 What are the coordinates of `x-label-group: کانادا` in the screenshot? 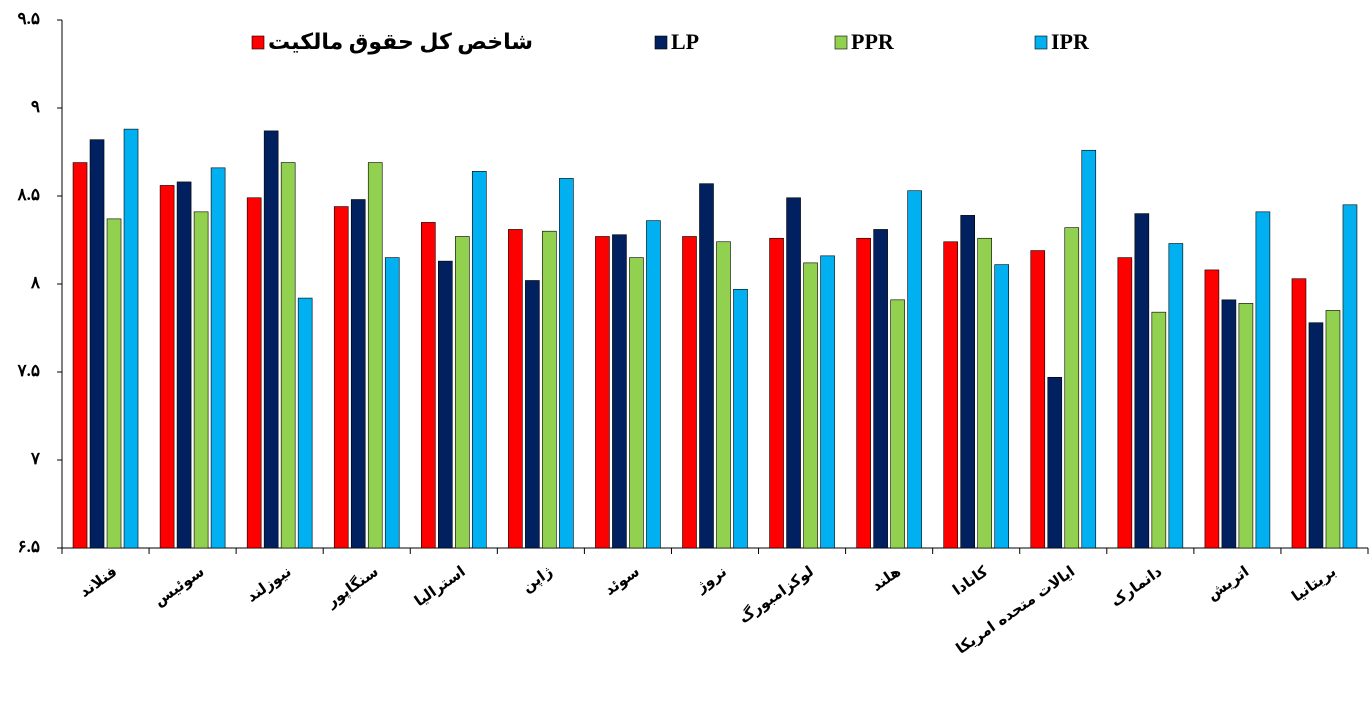 It's located at (970, 580).